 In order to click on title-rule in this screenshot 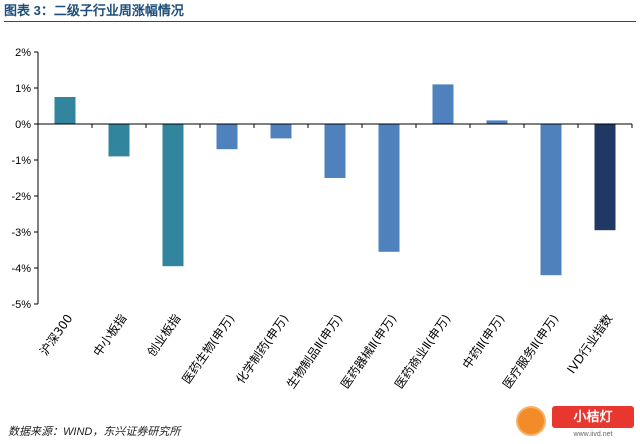, I will do `click(320, 21)`.